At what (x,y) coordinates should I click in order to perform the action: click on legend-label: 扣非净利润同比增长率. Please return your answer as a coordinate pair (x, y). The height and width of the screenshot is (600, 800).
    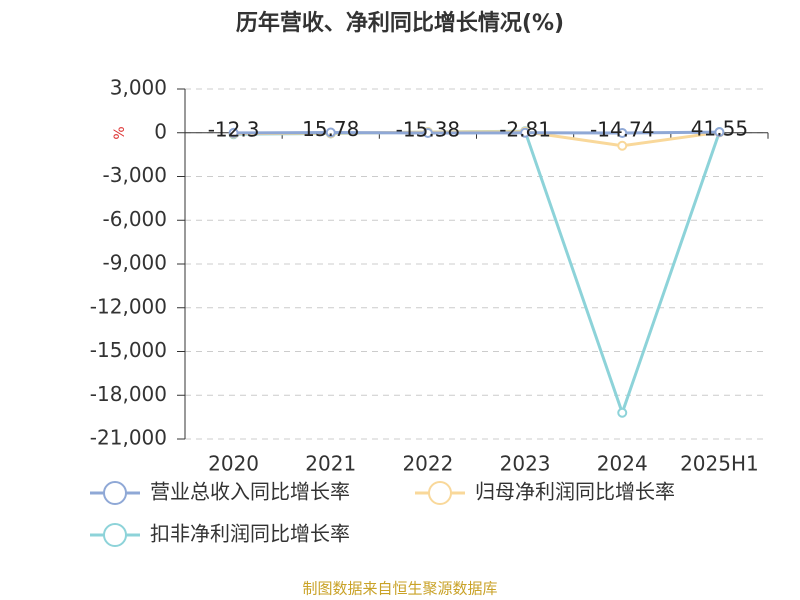
    Looking at the image, I should click on (250, 534).